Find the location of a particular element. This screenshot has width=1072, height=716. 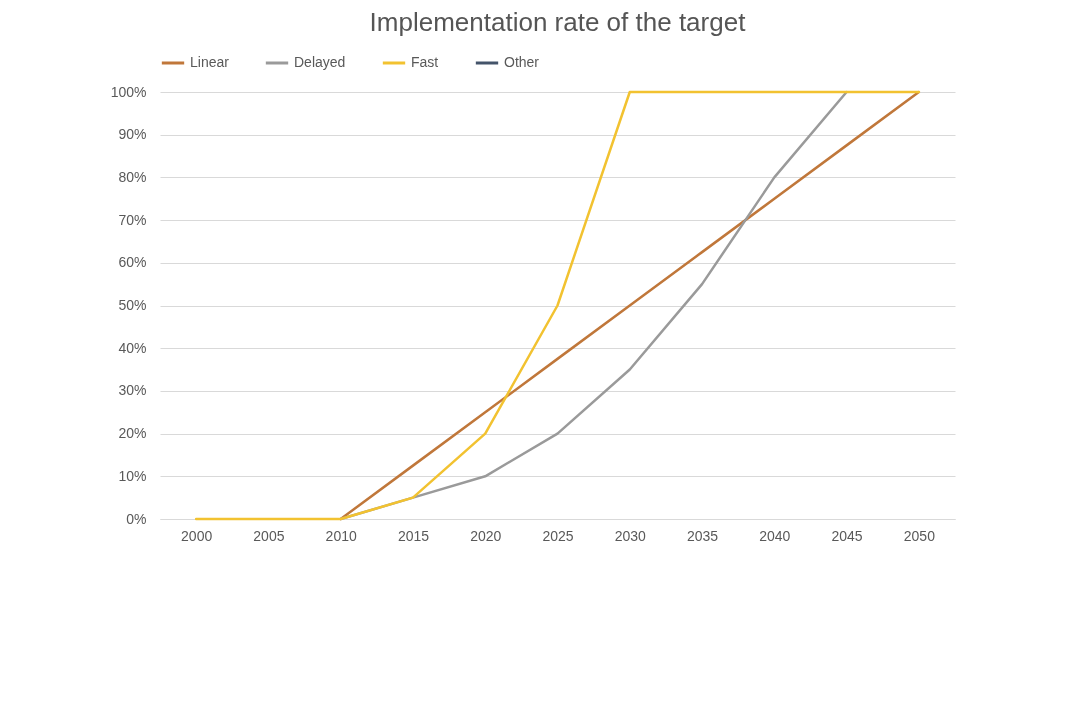

x-tick-label: 2000 is located at coordinates (197, 535).